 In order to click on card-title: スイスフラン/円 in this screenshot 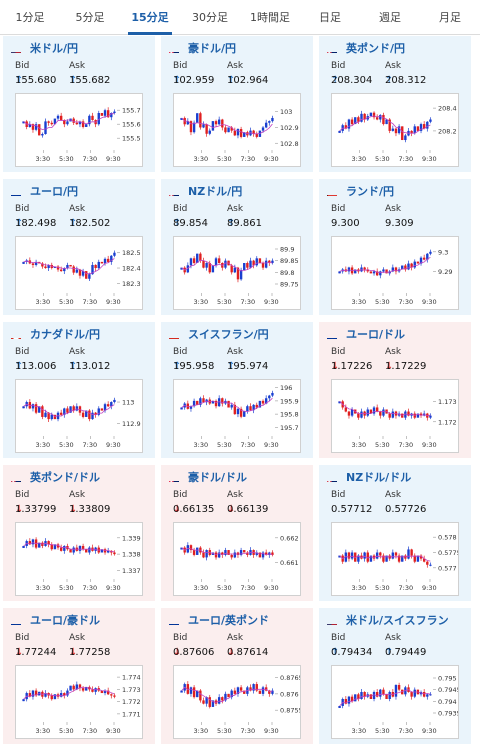, I will do `click(219, 334)`.